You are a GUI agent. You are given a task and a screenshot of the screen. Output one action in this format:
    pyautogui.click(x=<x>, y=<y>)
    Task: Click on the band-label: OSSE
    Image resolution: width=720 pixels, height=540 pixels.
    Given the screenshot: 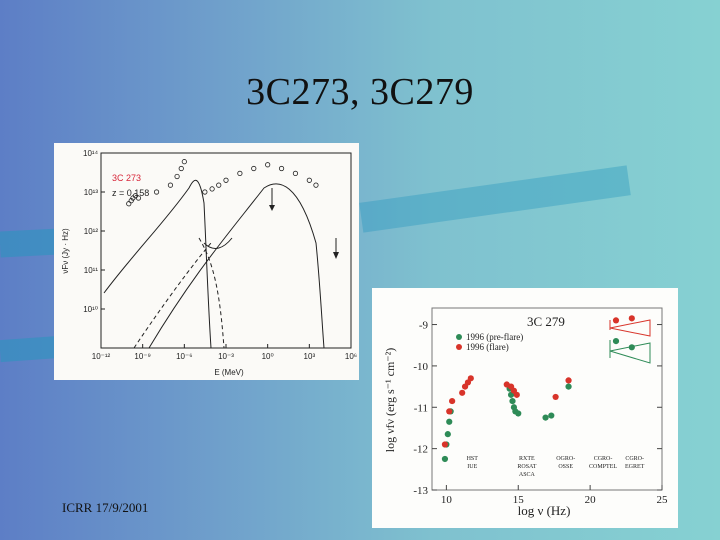 What is the action you would take?
    pyautogui.click(x=565, y=467)
    